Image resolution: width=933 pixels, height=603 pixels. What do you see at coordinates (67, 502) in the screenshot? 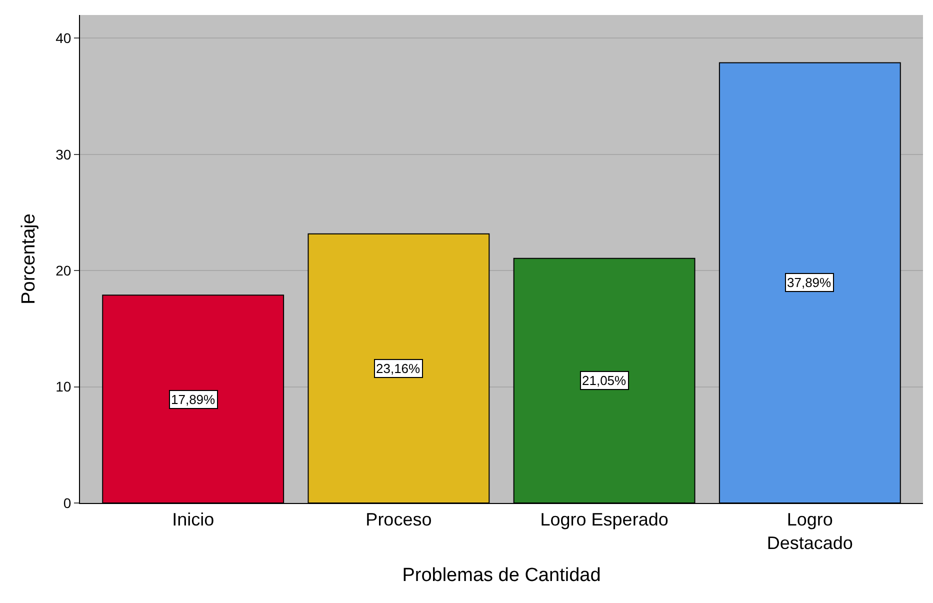
I see `y-tick-label: 0` at bounding box center [67, 502].